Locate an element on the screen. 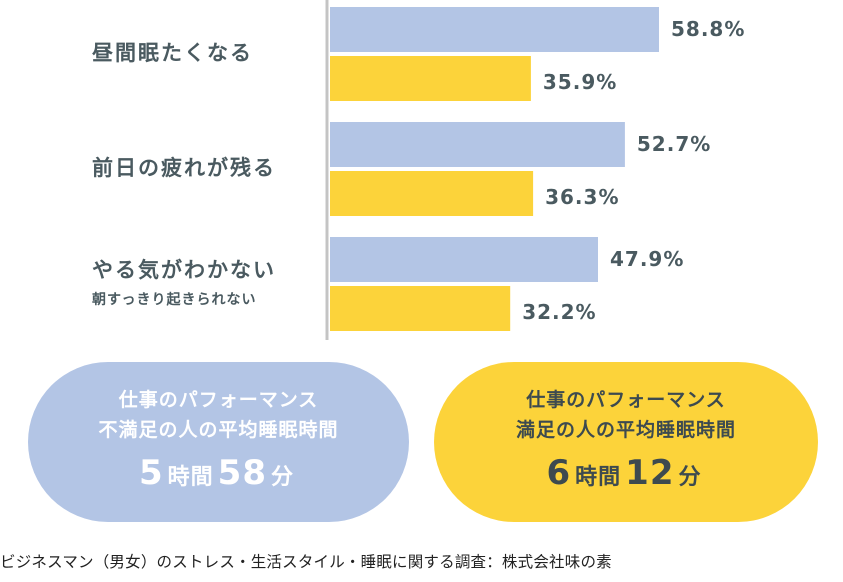 Image resolution: width=843 pixels, height=582 pixels. dissatisfied-summary-pill: 仕事のパフォーマンス 不満足の人の平均睡眠時間 5 時間 58 分 is located at coordinates (218, 442).